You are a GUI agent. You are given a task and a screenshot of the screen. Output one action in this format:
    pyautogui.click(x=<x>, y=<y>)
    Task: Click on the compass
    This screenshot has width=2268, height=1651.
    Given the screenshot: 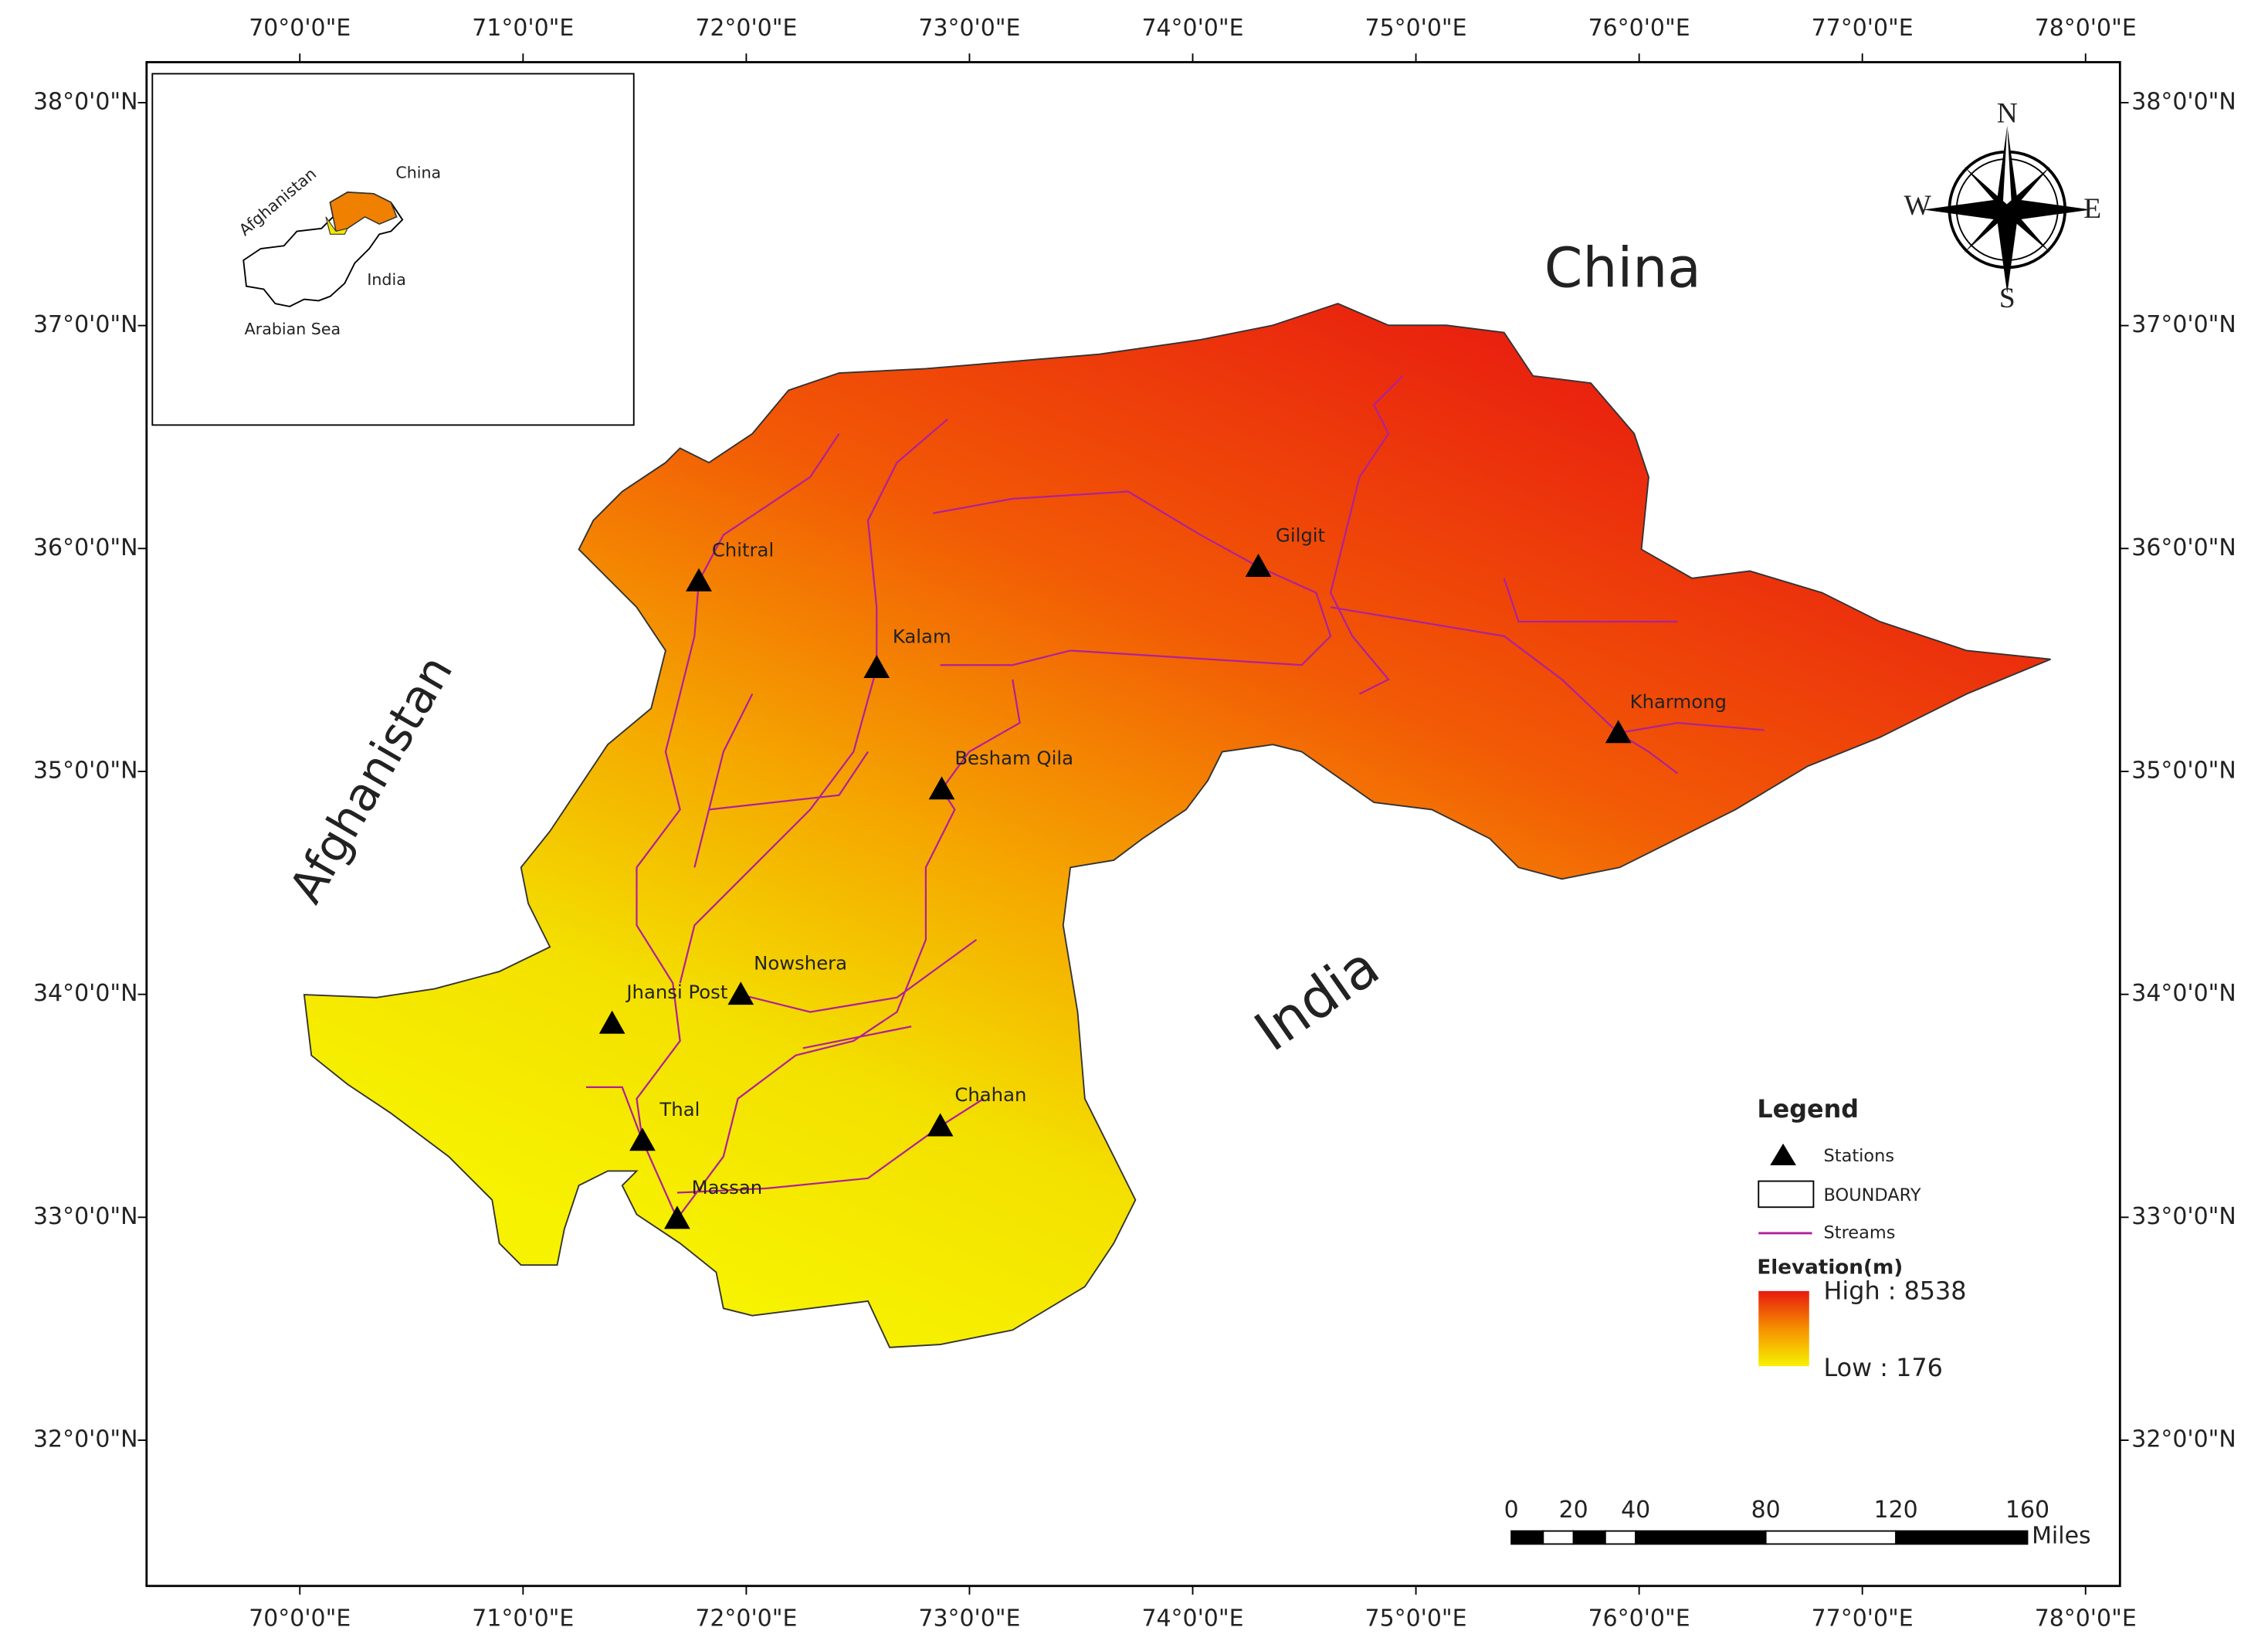 What is the action you would take?
    pyautogui.click(x=2007, y=209)
    